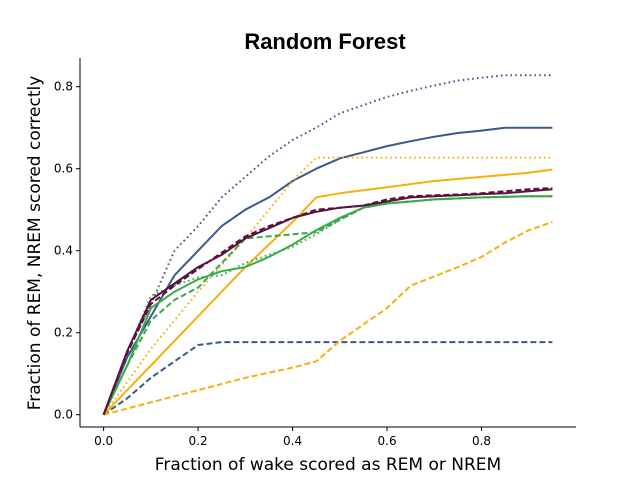 The height and width of the screenshot is (480, 640). Describe the element at coordinates (328, 465) in the screenshot. I see `x-axis-label: Fraction of wake scored as REM or NREM` at that location.